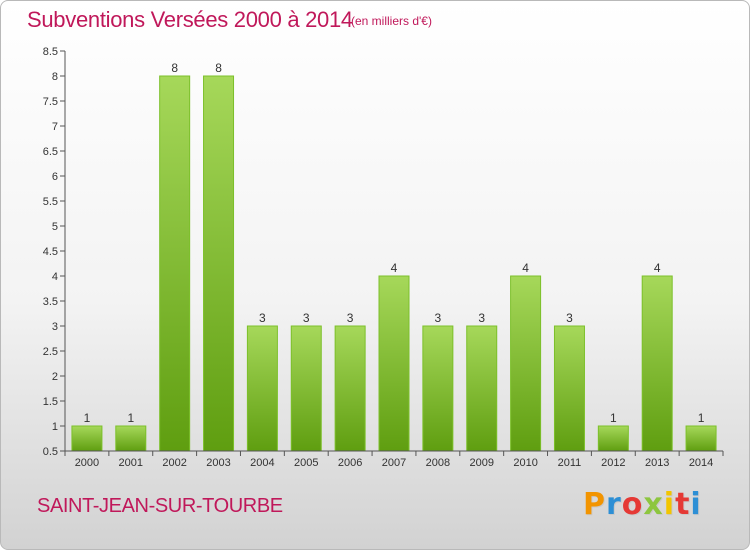 This screenshot has height=550, width=750. Describe the element at coordinates (657, 363) in the screenshot. I see `bar-2013` at that location.